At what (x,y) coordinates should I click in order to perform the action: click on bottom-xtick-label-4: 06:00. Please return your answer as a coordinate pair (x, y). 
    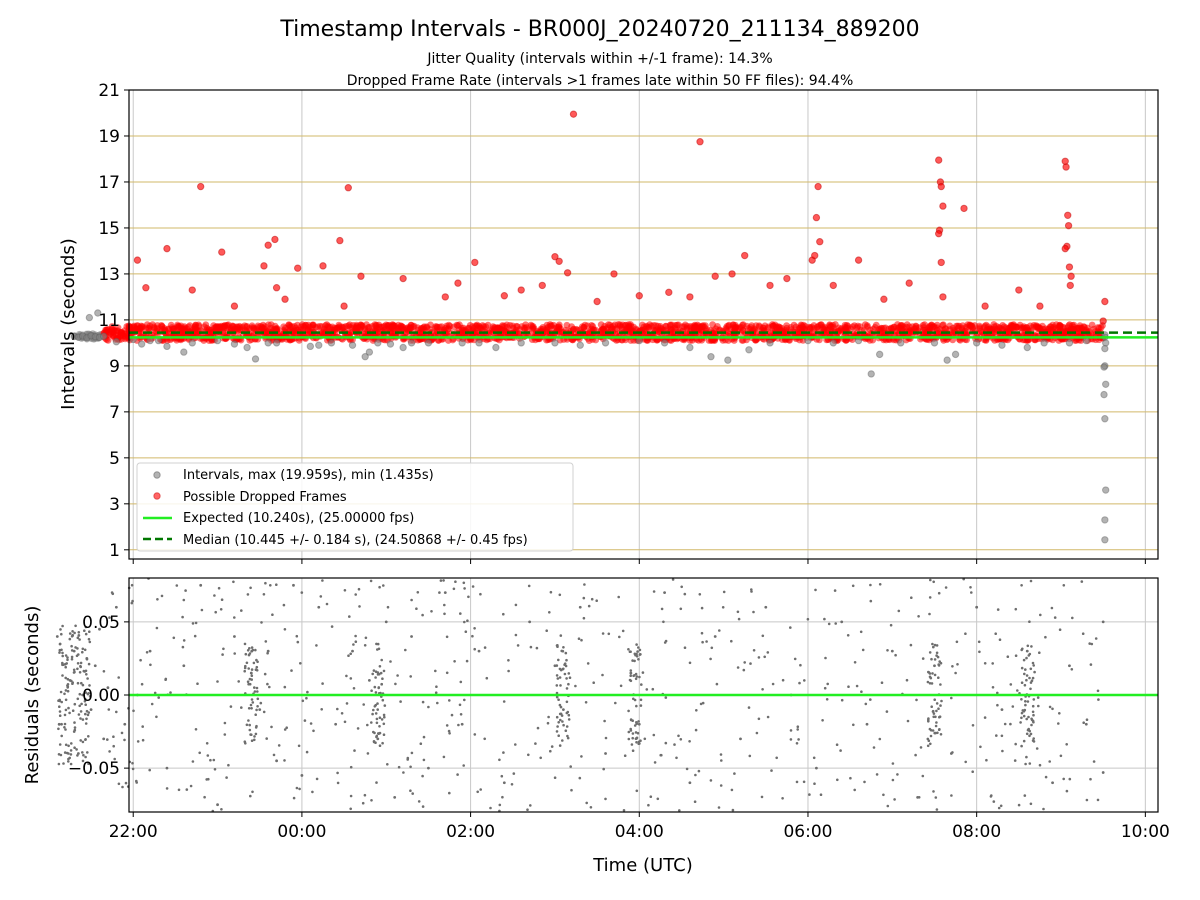
    Looking at the image, I should click on (807, 832).